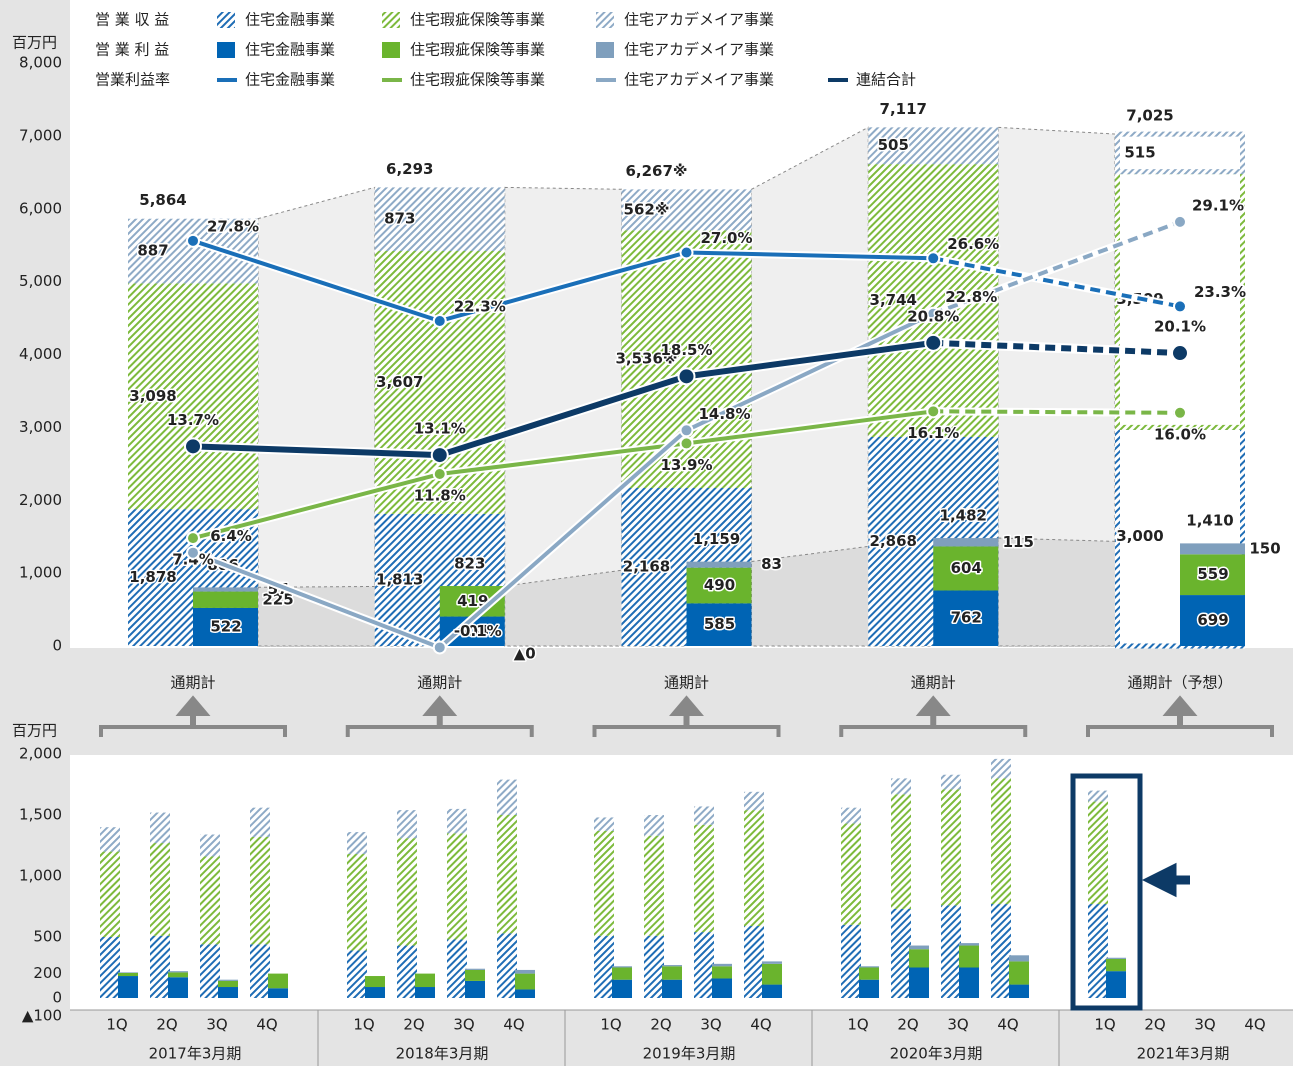  I want to click on margin-label: 23.3%, so click(1220, 292).